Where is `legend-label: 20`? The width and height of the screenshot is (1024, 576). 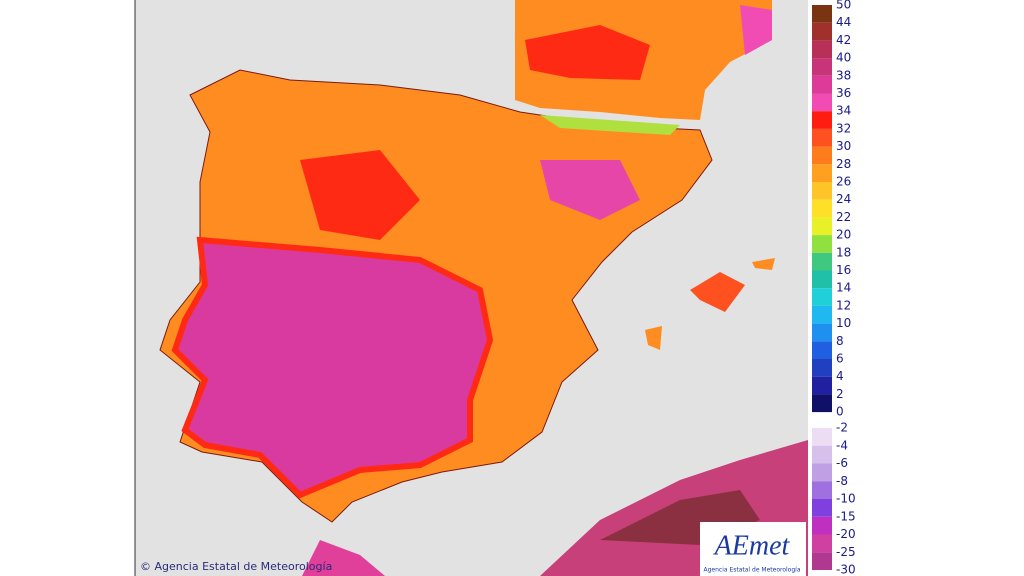
legend-label: 20 is located at coordinates (843, 235).